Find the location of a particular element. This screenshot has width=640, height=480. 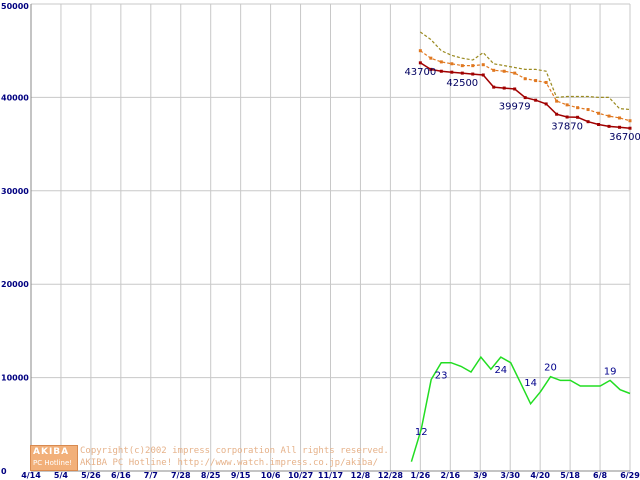

x-tick-label: 1/26 is located at coordinates (421, 475).